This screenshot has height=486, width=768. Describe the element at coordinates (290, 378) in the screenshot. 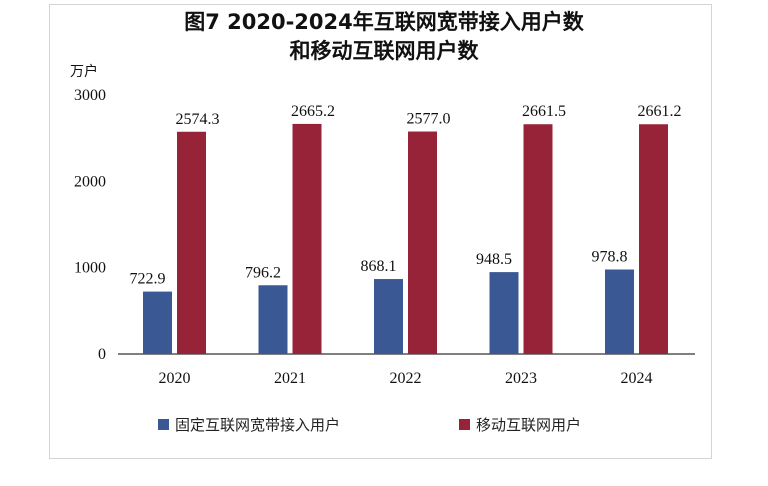

I see `x-tick-label: 2021` at that location.